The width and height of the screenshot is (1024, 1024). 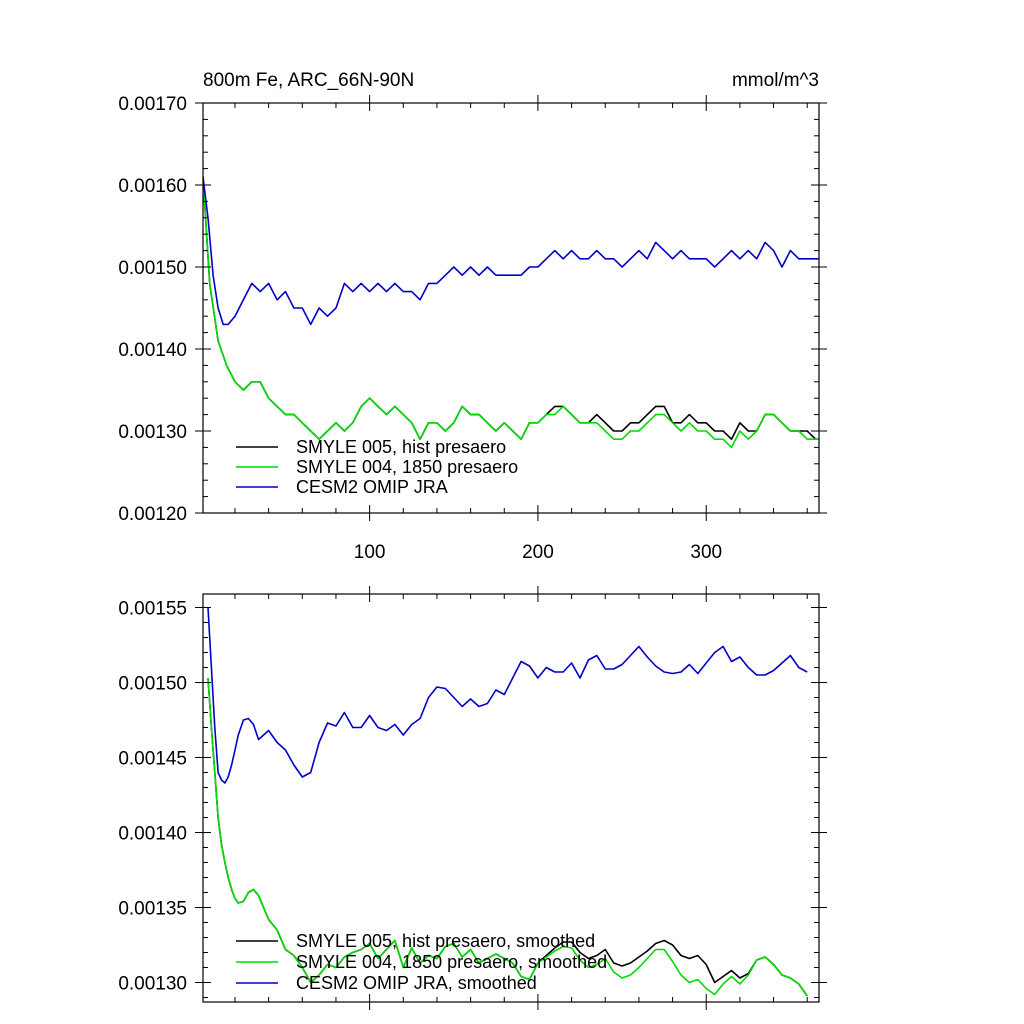 What do you see at coordinates (706, 552) in the screenshot?
I see `top-x-tick-label: 300` at bounding box center [706, 552].